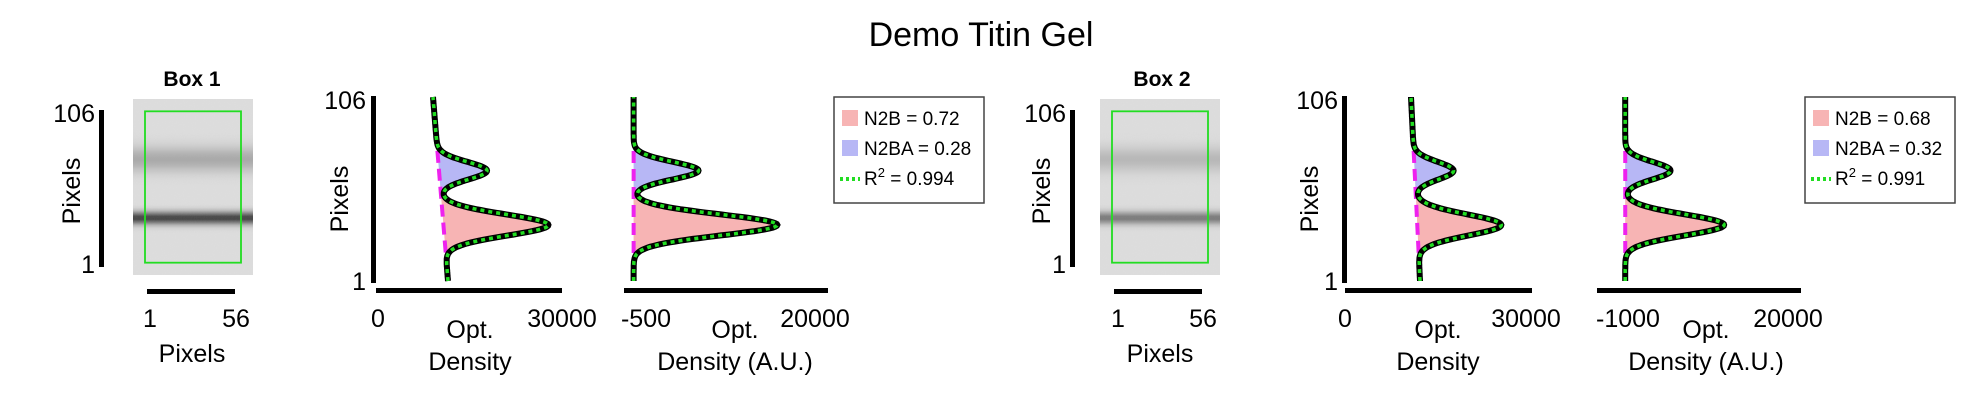  I want to click on gel-panel-box-1: Box 1 106 1 Pixels 1 56 Pixels, so click(153, 218).